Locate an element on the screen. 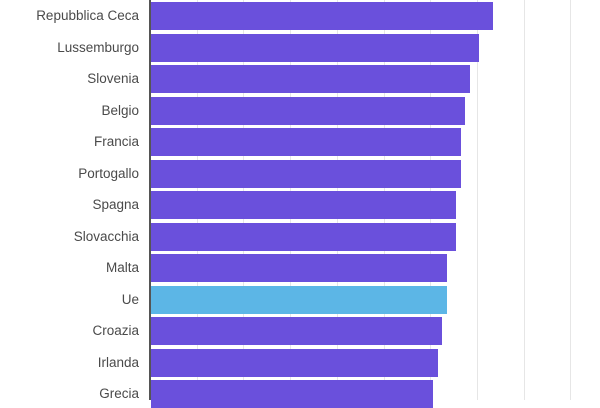  category-label: Malta is located at coordinates (122, 267).